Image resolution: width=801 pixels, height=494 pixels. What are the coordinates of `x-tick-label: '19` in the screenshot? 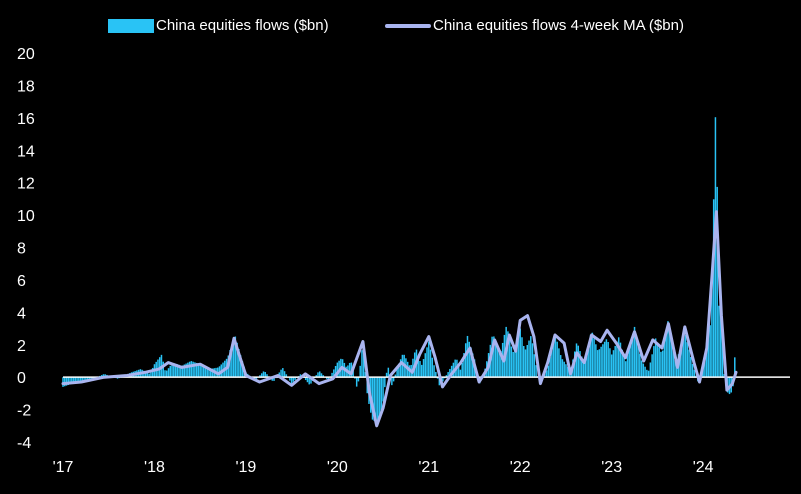 It's located at (245, 467).